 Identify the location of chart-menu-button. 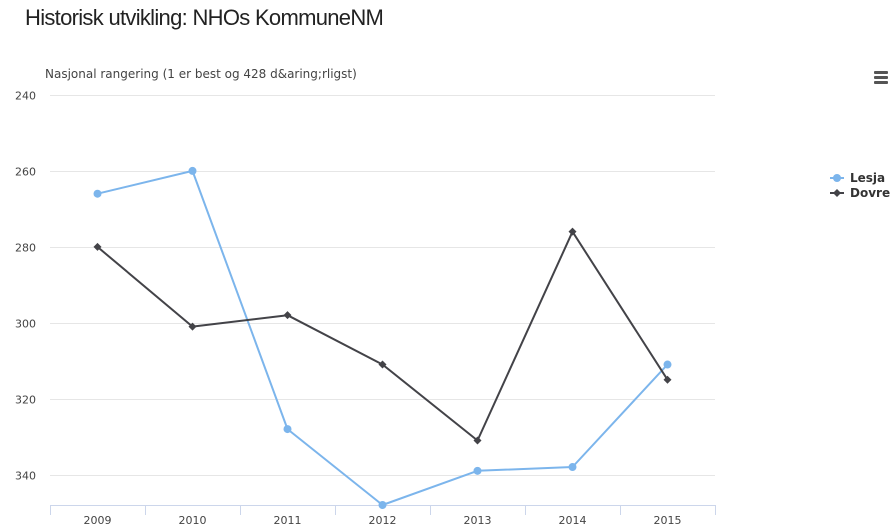
(881, 77).